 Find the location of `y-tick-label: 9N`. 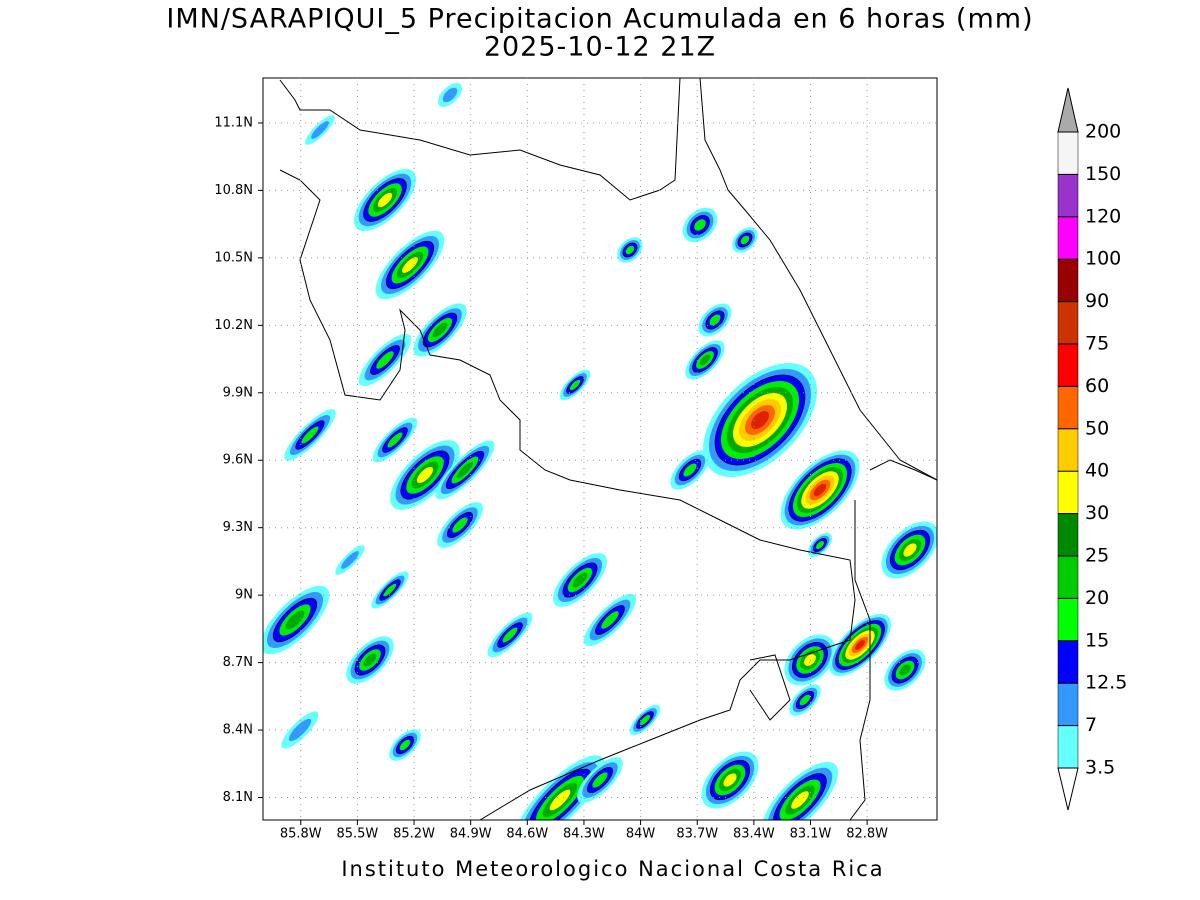

y-tick-label: 9N is located at coordinates (244, 595).